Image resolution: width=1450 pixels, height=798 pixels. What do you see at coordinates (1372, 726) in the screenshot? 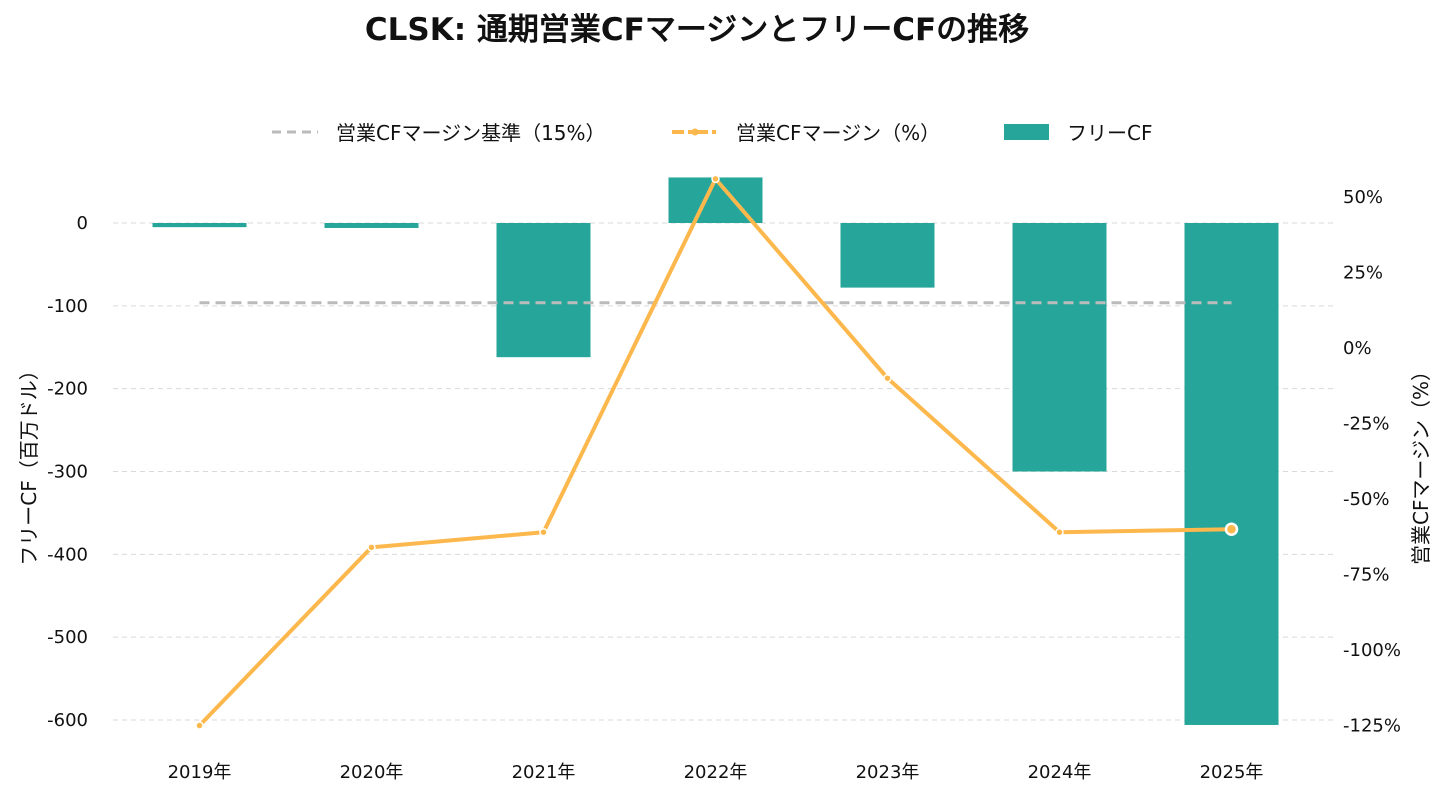
I see `right-tick-label: -125%` at bounding box center [1372, 726].